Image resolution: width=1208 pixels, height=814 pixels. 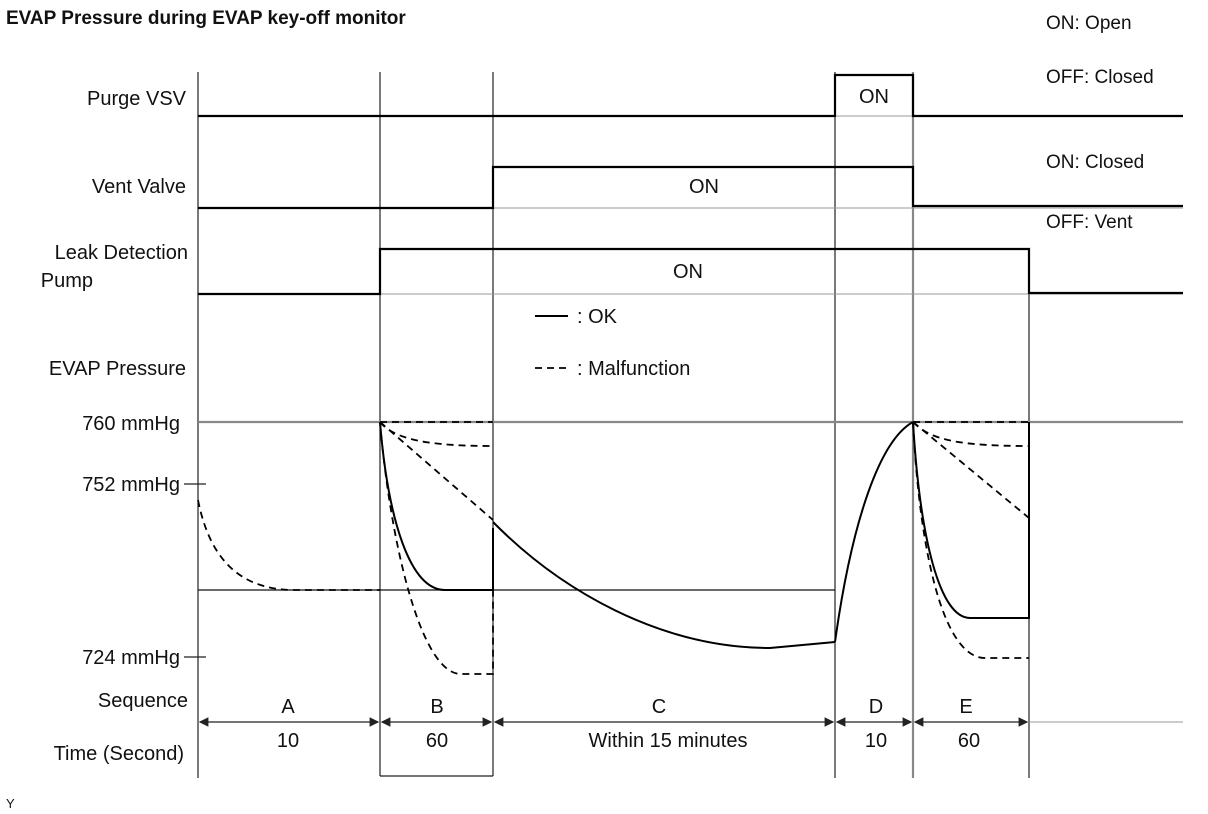 I want to click on leak-pump-signal, so click(x=690, y=271).